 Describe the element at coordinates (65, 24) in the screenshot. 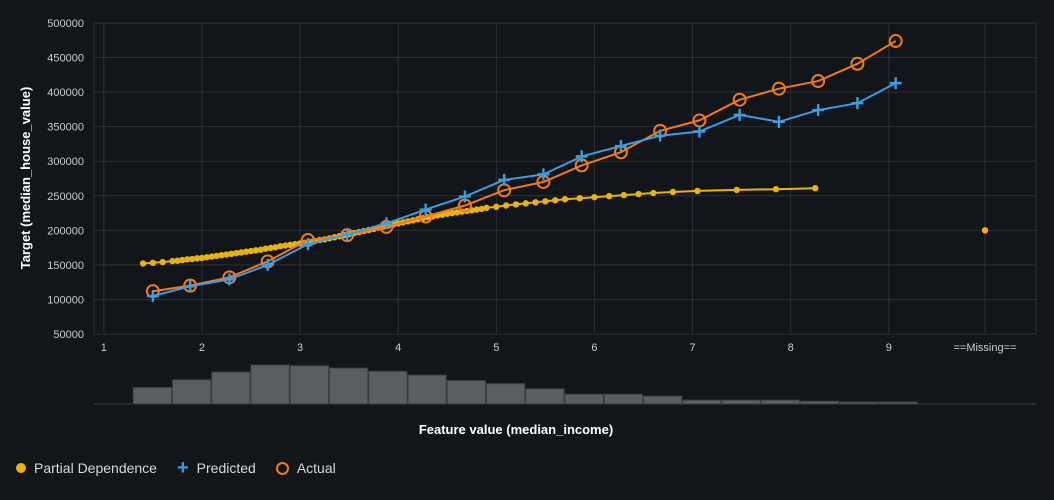

I see `y-tick-label: 500000` at that location.